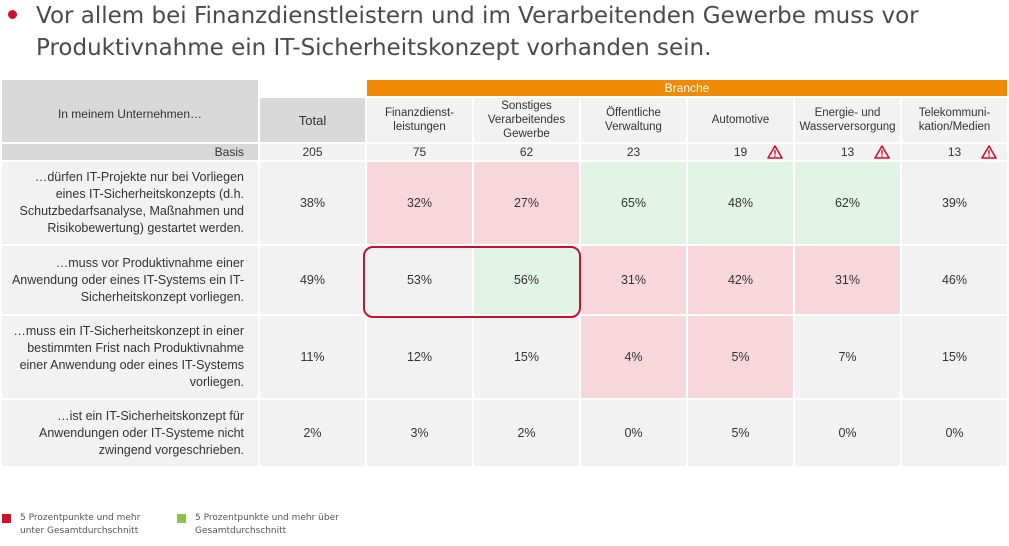  What do you see at coordinates (848, 358) in the screenshot?
I see `value-cell: 7%` at bounding box center [848, 358].